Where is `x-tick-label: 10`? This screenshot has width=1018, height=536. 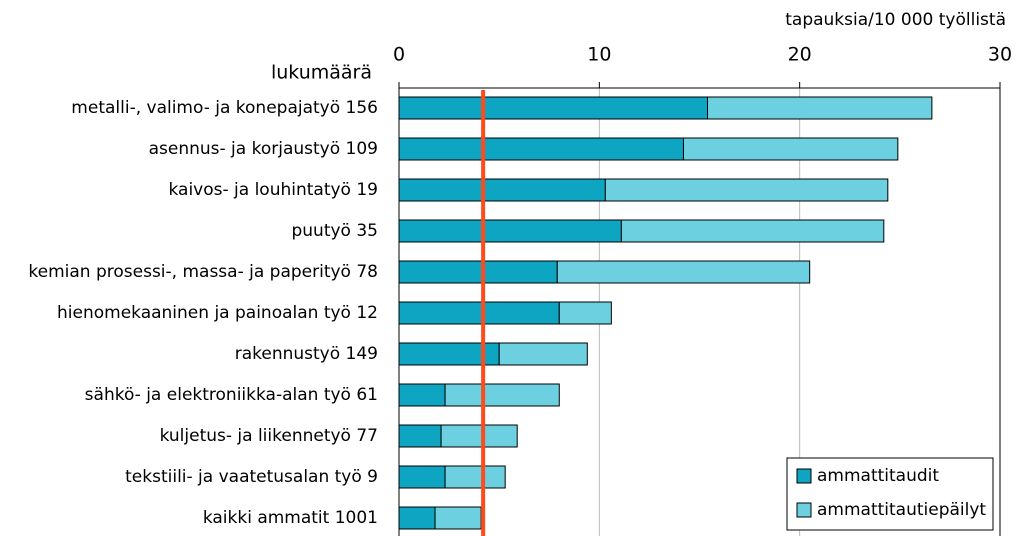
x-tick-label: 10 is located at coordinates (599, 55).